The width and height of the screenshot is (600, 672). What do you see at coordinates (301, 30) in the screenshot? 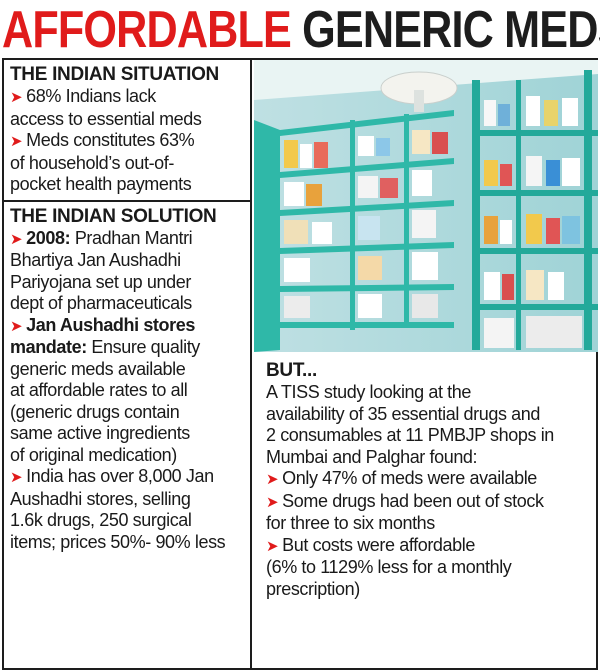
I see `headline: AFFORDABLE GENERIC MEDS` at bounding box center [301, 30].